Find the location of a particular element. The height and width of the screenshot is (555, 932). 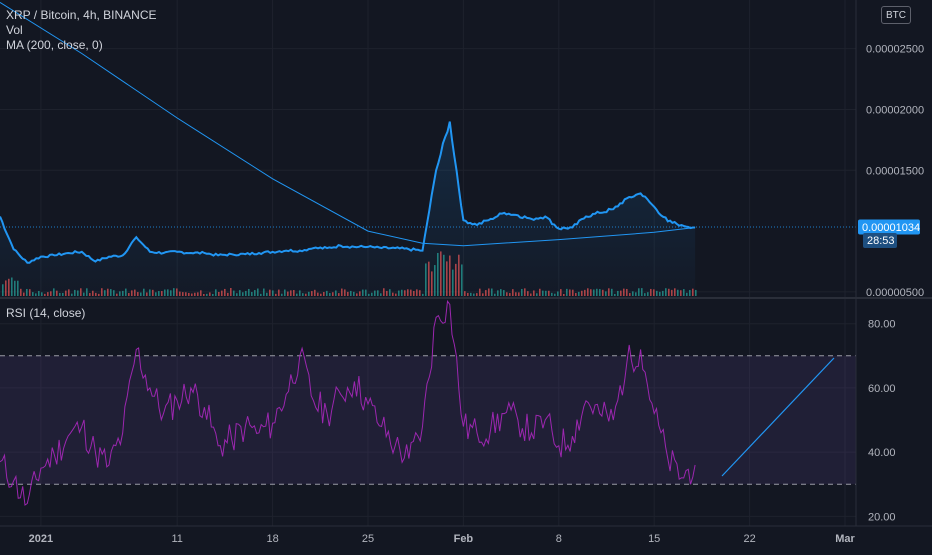

time-tick-label: 11 is located at coordinates (176, 539).